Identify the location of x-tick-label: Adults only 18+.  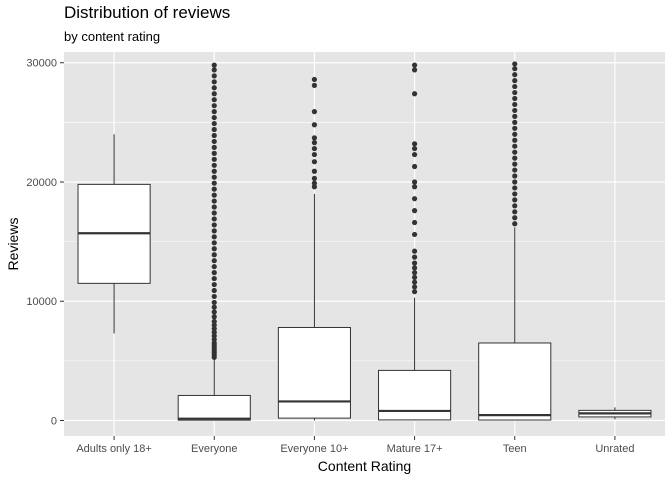
(114, 449).